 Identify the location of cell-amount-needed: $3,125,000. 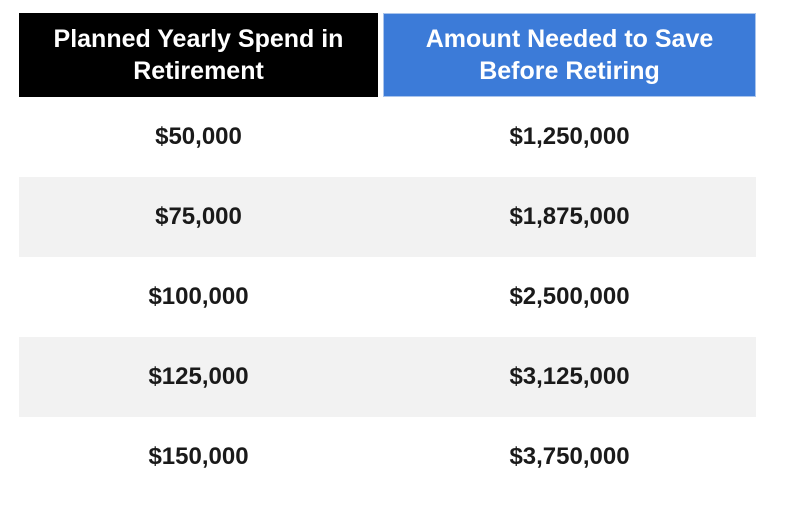
(569, 376).